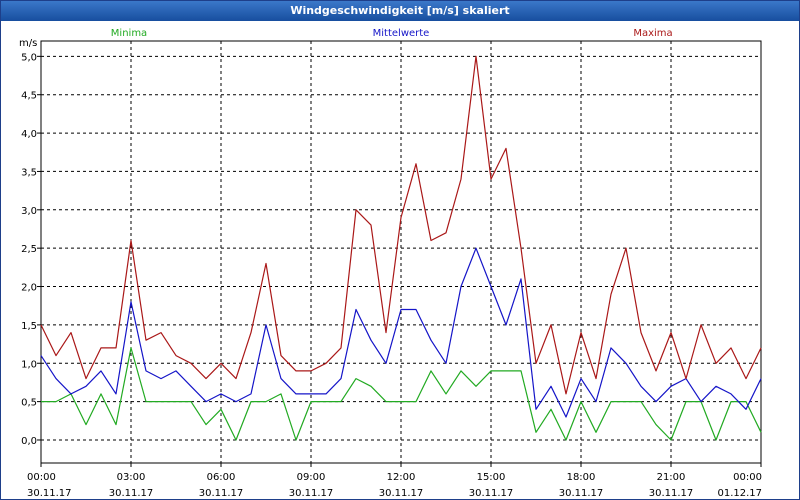 The width and height of the screenshot is (800, 500). I want to click on y-tick-label: 5,0, so click(29, 57).